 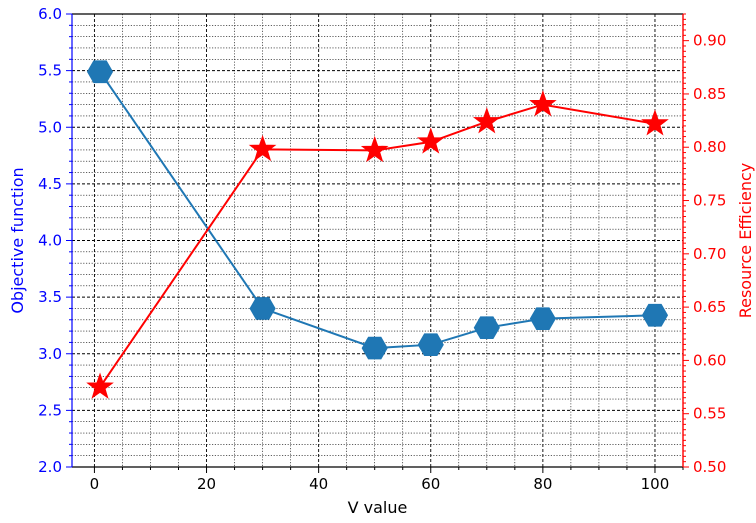 What do you see at coordinates (50, 127) in the screenshot?
I see `y-tick-label: 5.0` at bounding box center [50, 127].